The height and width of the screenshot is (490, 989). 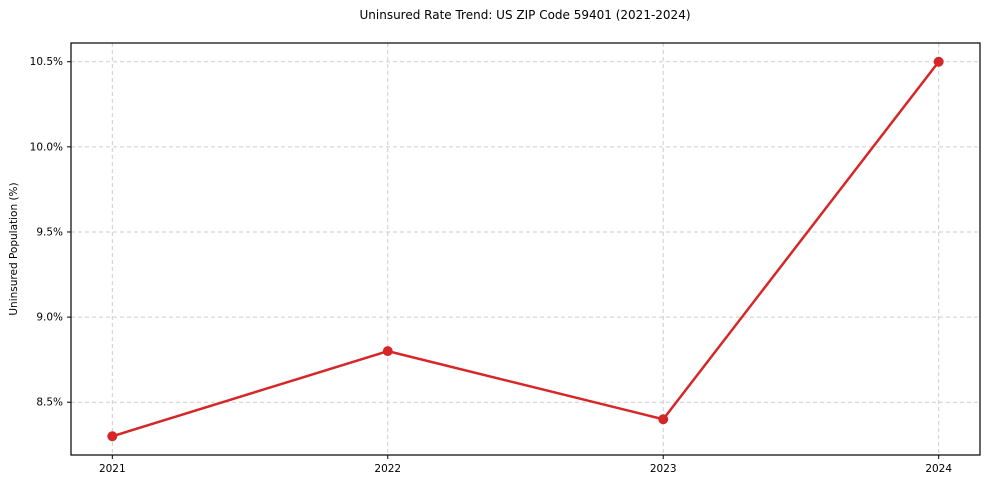 What do you see at coordinates (387, 351) in the screenshot?
I see `data-point-2022` at bounding box center [387, 351].